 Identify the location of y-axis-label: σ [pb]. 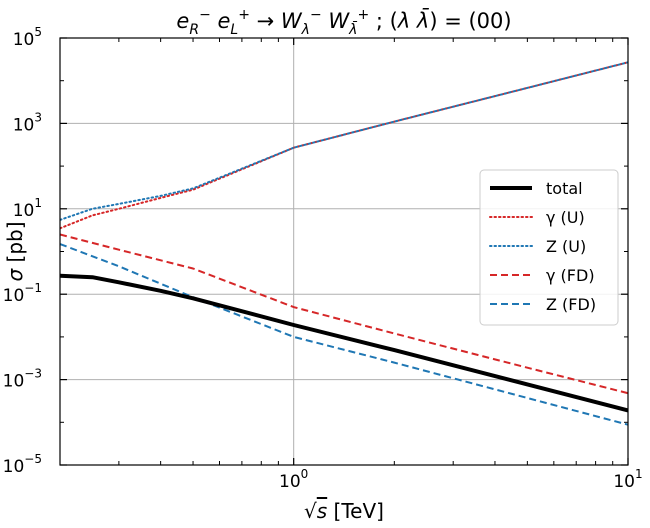
(15, 251).